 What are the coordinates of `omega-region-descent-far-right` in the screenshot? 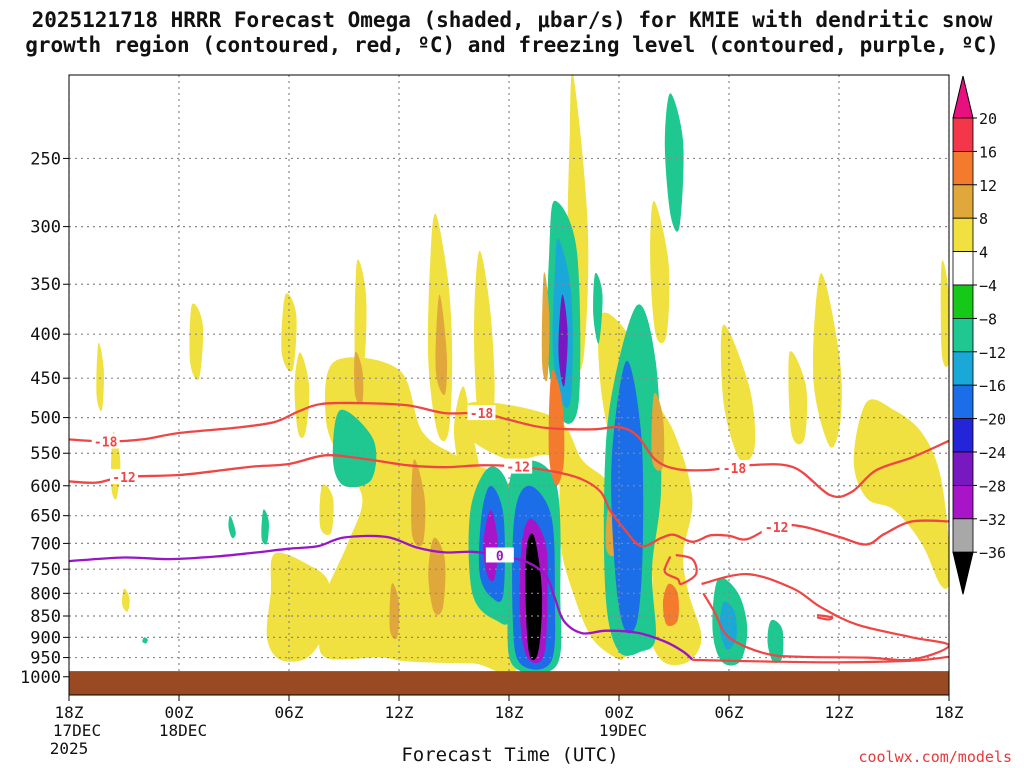 It's located at (901, 494).